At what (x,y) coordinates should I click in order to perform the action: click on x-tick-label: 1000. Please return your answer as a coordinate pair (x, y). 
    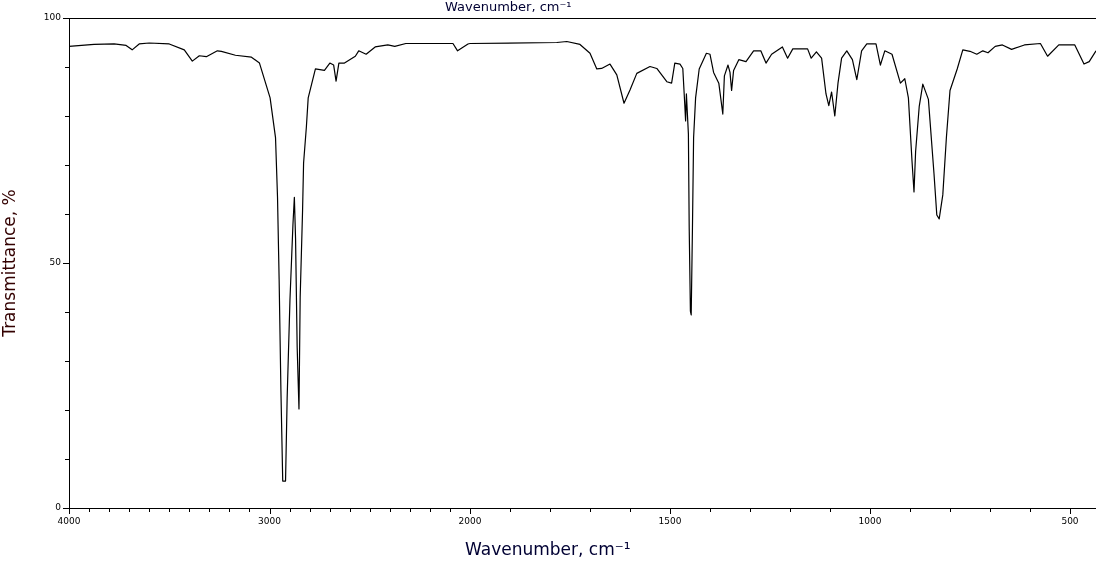
    Looking at the image, I should click on (870, 520).